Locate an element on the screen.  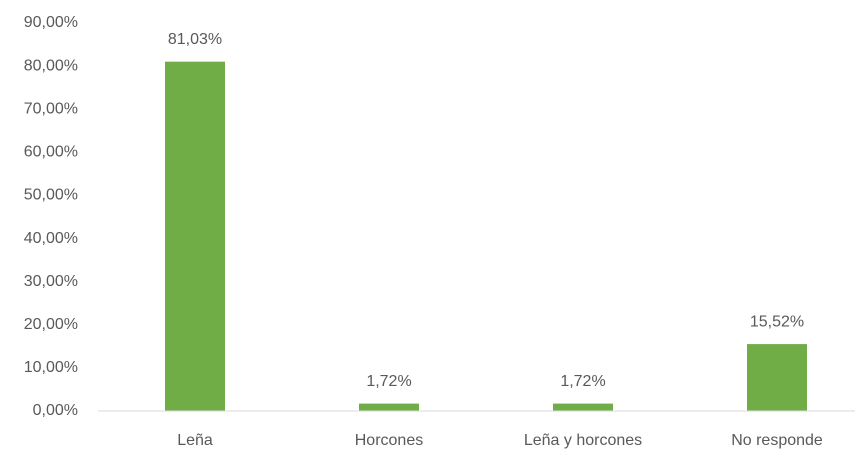
x-tick-label: Horcones is located at coordinates (389, 440).